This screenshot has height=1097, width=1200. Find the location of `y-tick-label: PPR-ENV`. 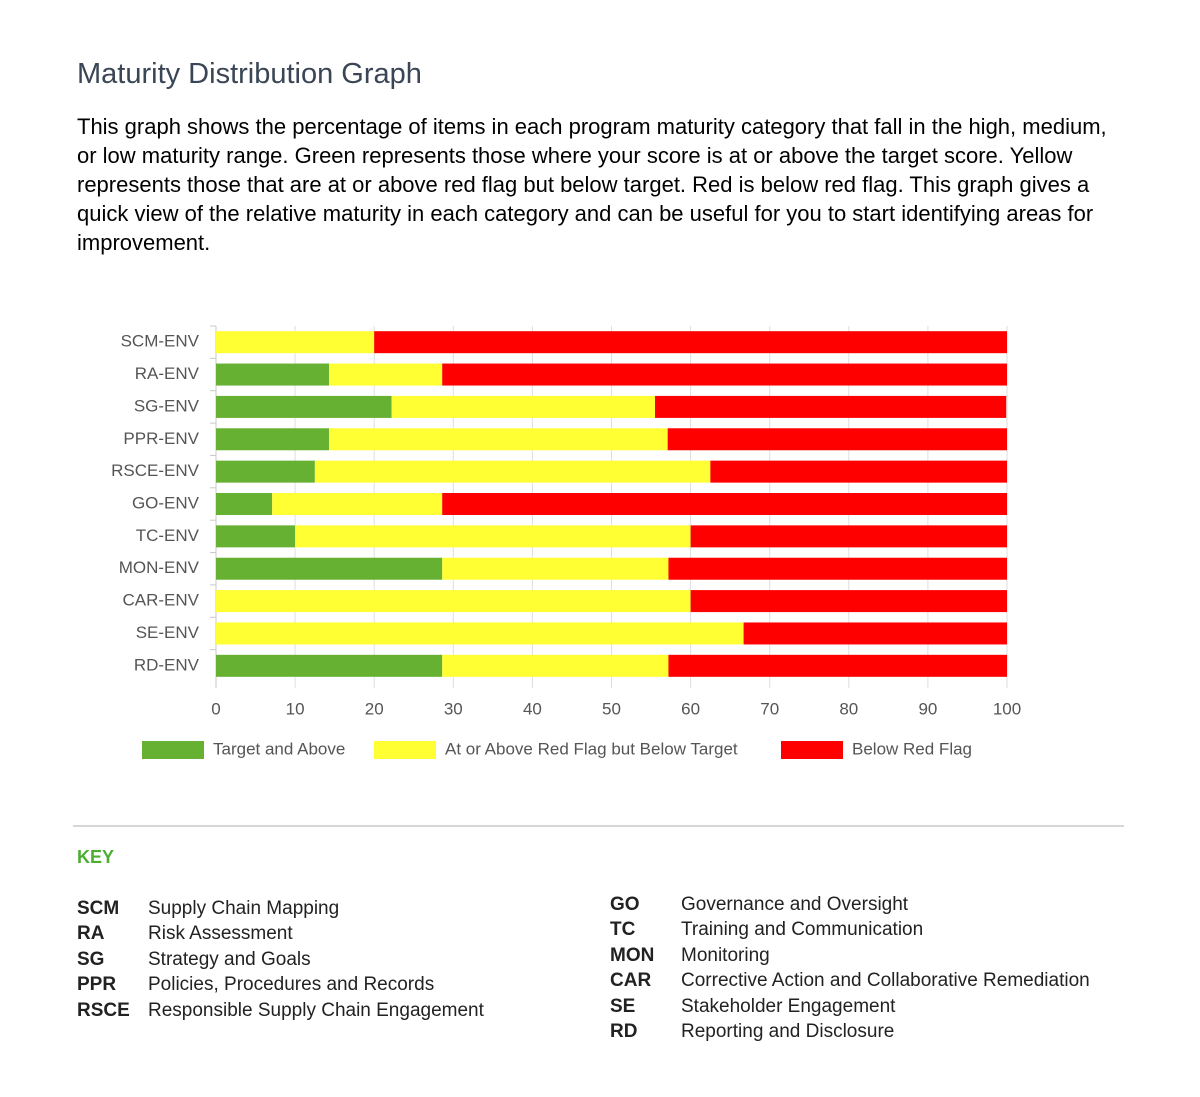

y-tick-label: PPR-ENV is located at coordinates (161, 438).